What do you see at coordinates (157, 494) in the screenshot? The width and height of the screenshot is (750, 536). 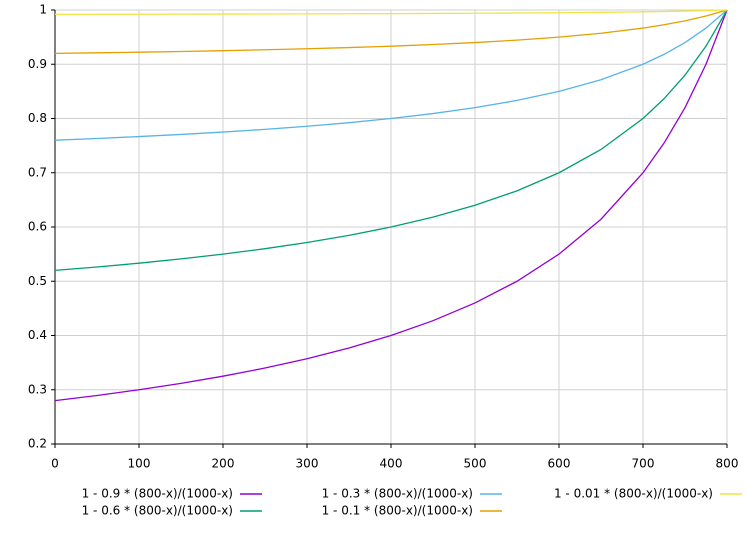 I see `legend-label: 1 - 0.9 * (800-x)/(1000-x)` at bounding box center [157, 494].